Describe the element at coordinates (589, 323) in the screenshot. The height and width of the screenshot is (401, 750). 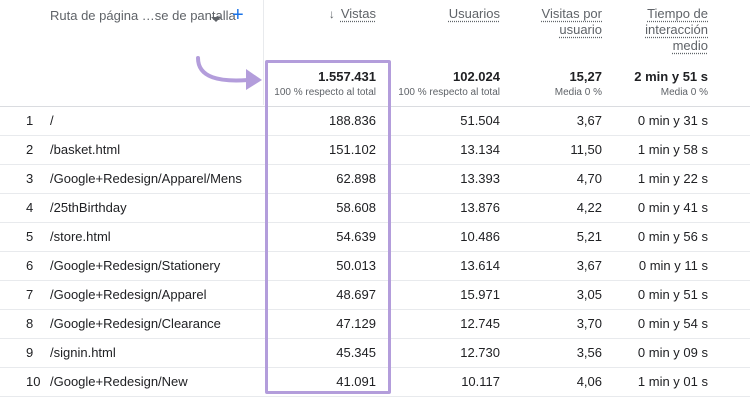
I see `row-visitas-por-usuario: 3,70` at that location.